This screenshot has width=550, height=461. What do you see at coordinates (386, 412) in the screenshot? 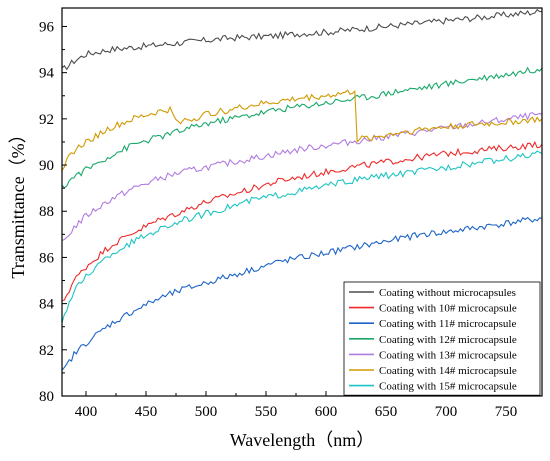
I see `x-tick-label: 650` at bounding box center [386, 412].